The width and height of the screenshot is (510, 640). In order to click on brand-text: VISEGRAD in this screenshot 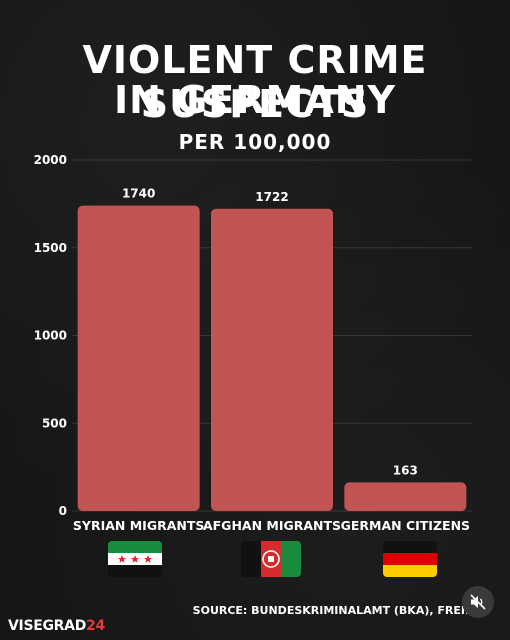, I will do `click(47, 626)`.